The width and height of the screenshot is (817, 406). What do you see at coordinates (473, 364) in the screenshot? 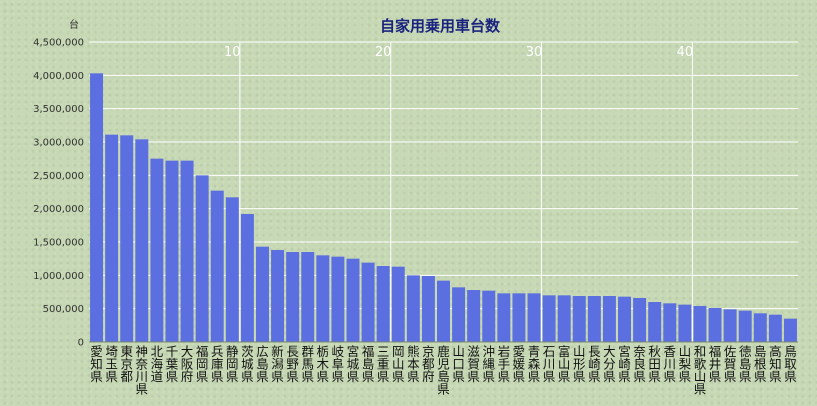
I see `x-tick-label: 滋賀県` at bounding box center [473, 364].